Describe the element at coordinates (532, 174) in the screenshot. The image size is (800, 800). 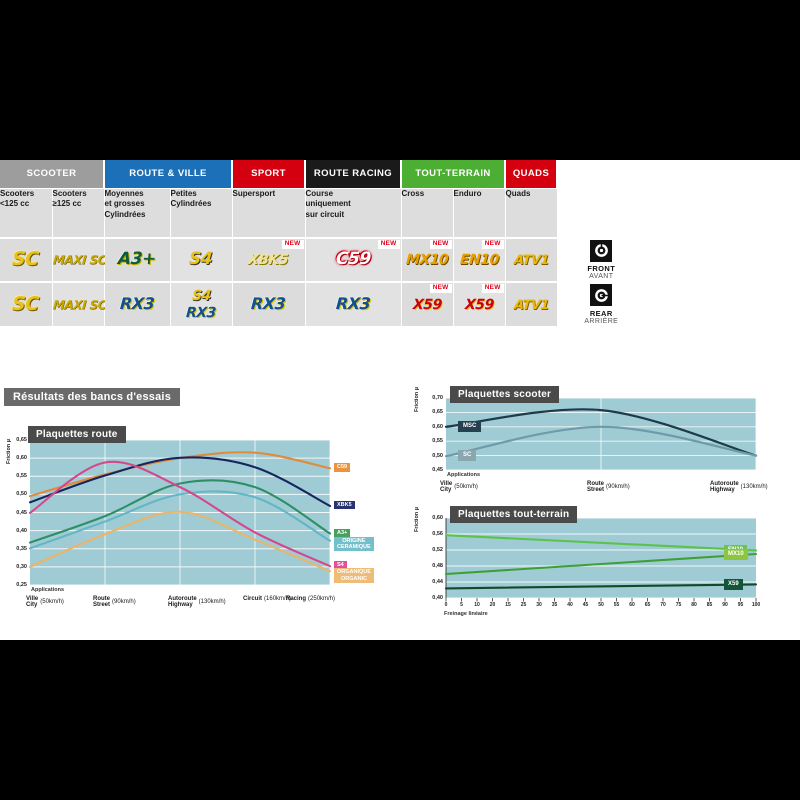
I see `category-quads: QUADS` at that location.